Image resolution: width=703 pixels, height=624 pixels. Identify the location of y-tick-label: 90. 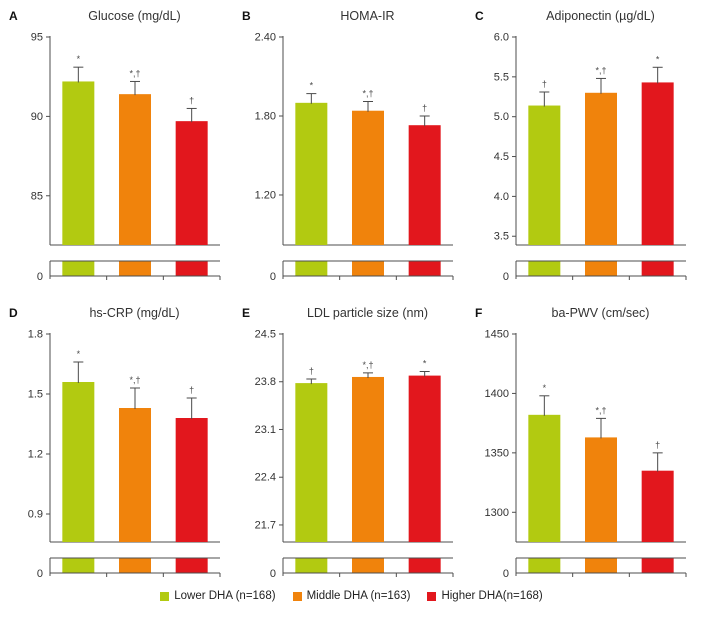
(37, 117).